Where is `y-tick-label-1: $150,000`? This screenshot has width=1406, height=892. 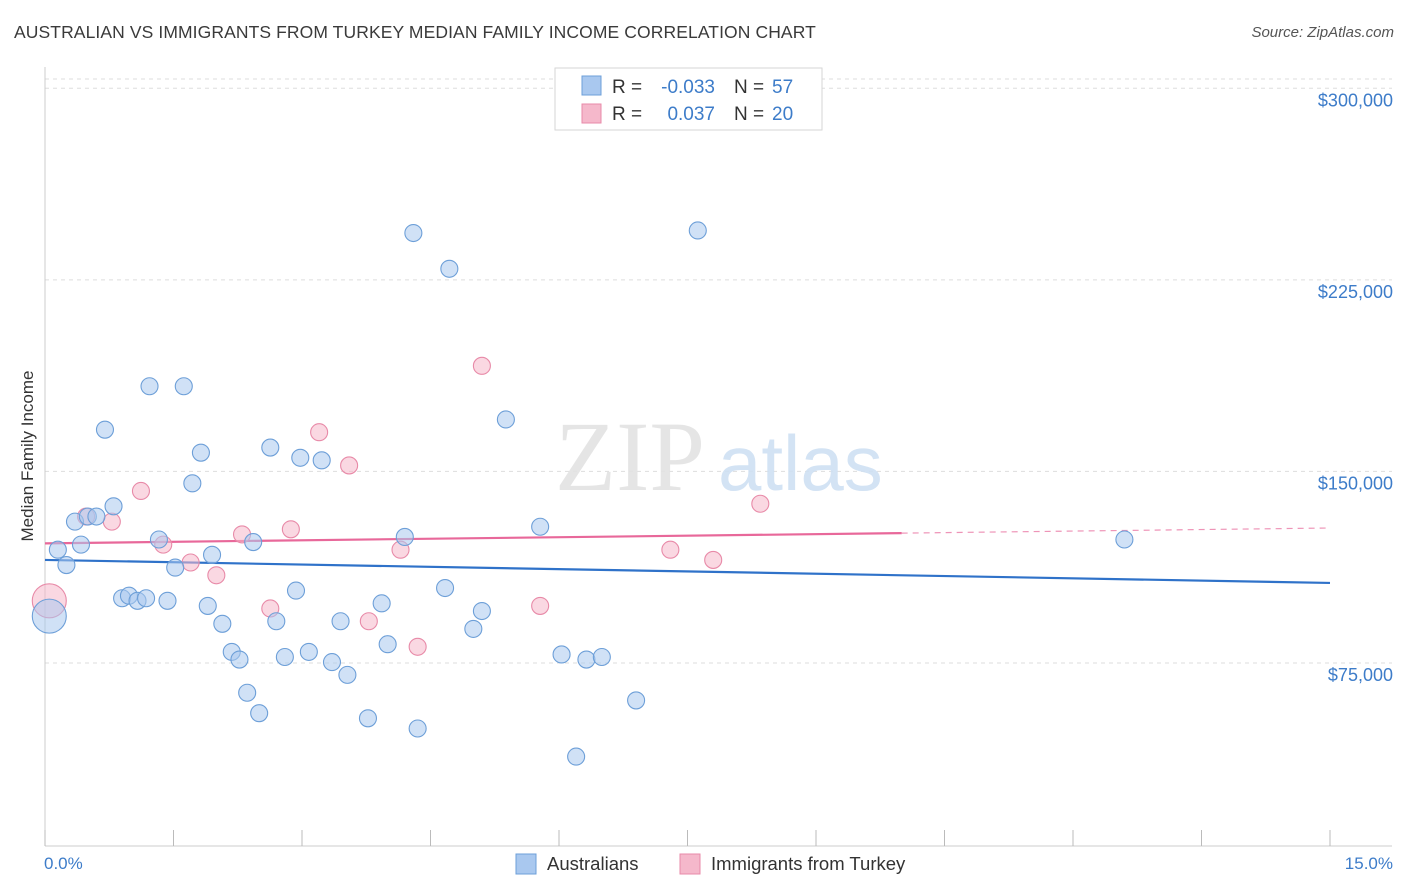 y-tick-label-1: $150,000 is located at coordinates (1355, 483).